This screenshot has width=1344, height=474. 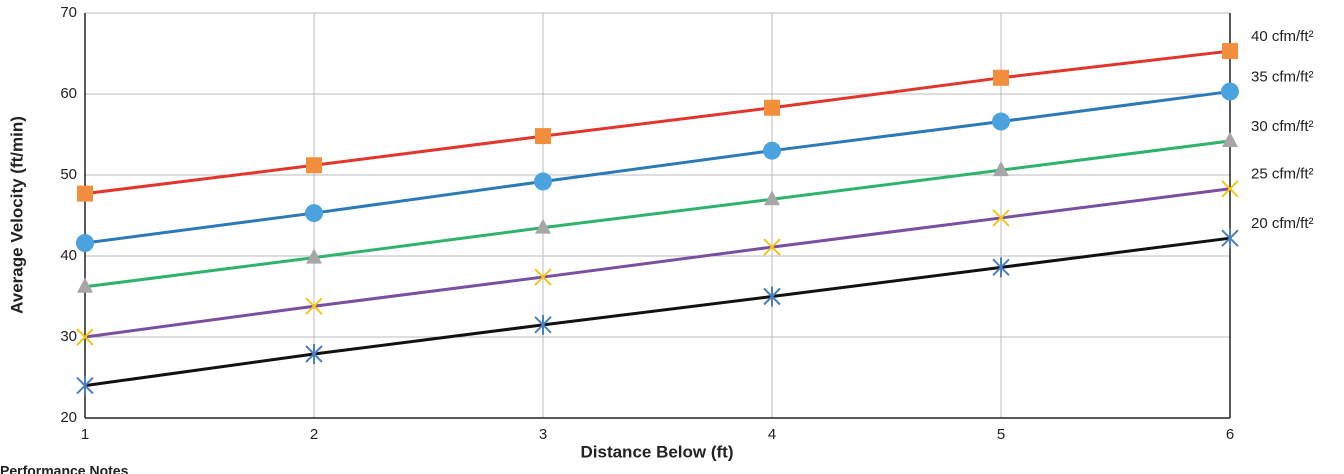 What do you see at coordinates (314, 434) in the screenshot?
I see `x-tick-label: 2` at bounding box center [314, 434].